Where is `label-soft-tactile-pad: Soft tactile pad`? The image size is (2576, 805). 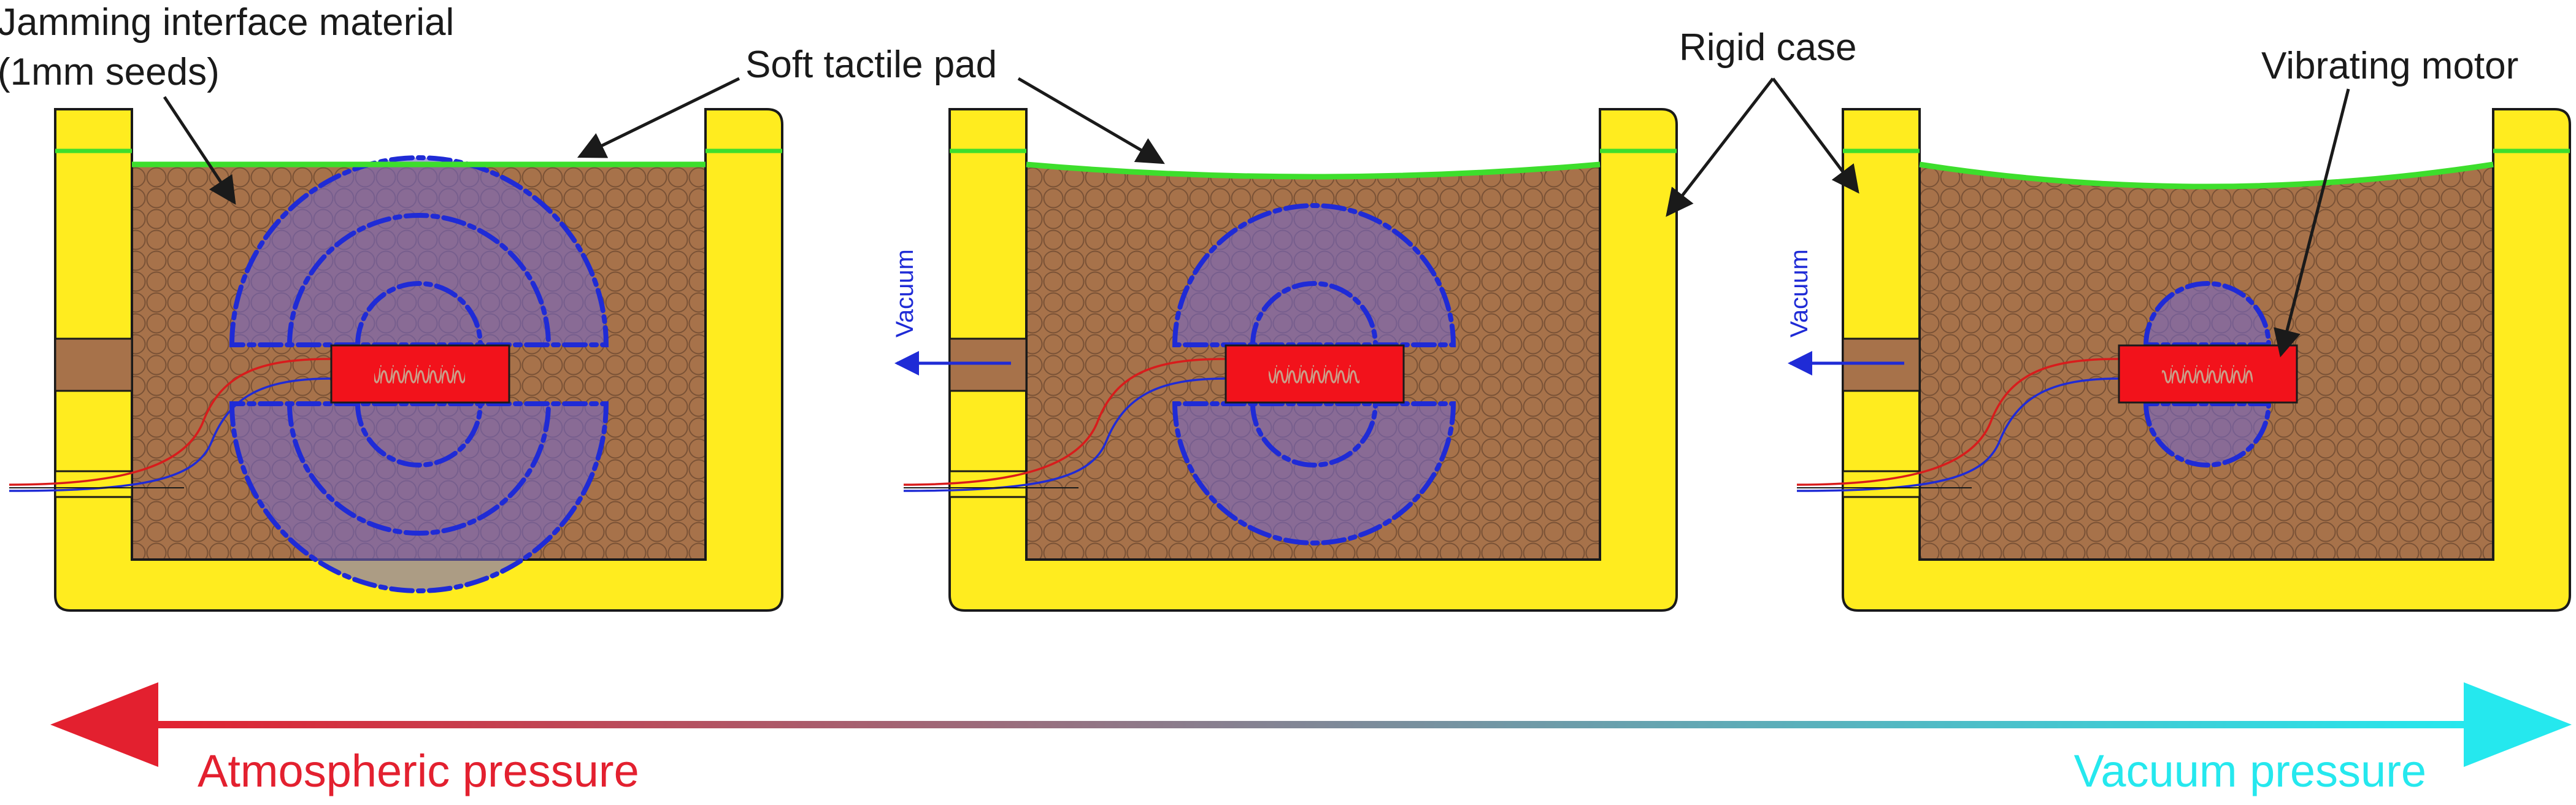 label-soft-tactile-pad: Soft tactile pad is located at coordinates (871, 65).